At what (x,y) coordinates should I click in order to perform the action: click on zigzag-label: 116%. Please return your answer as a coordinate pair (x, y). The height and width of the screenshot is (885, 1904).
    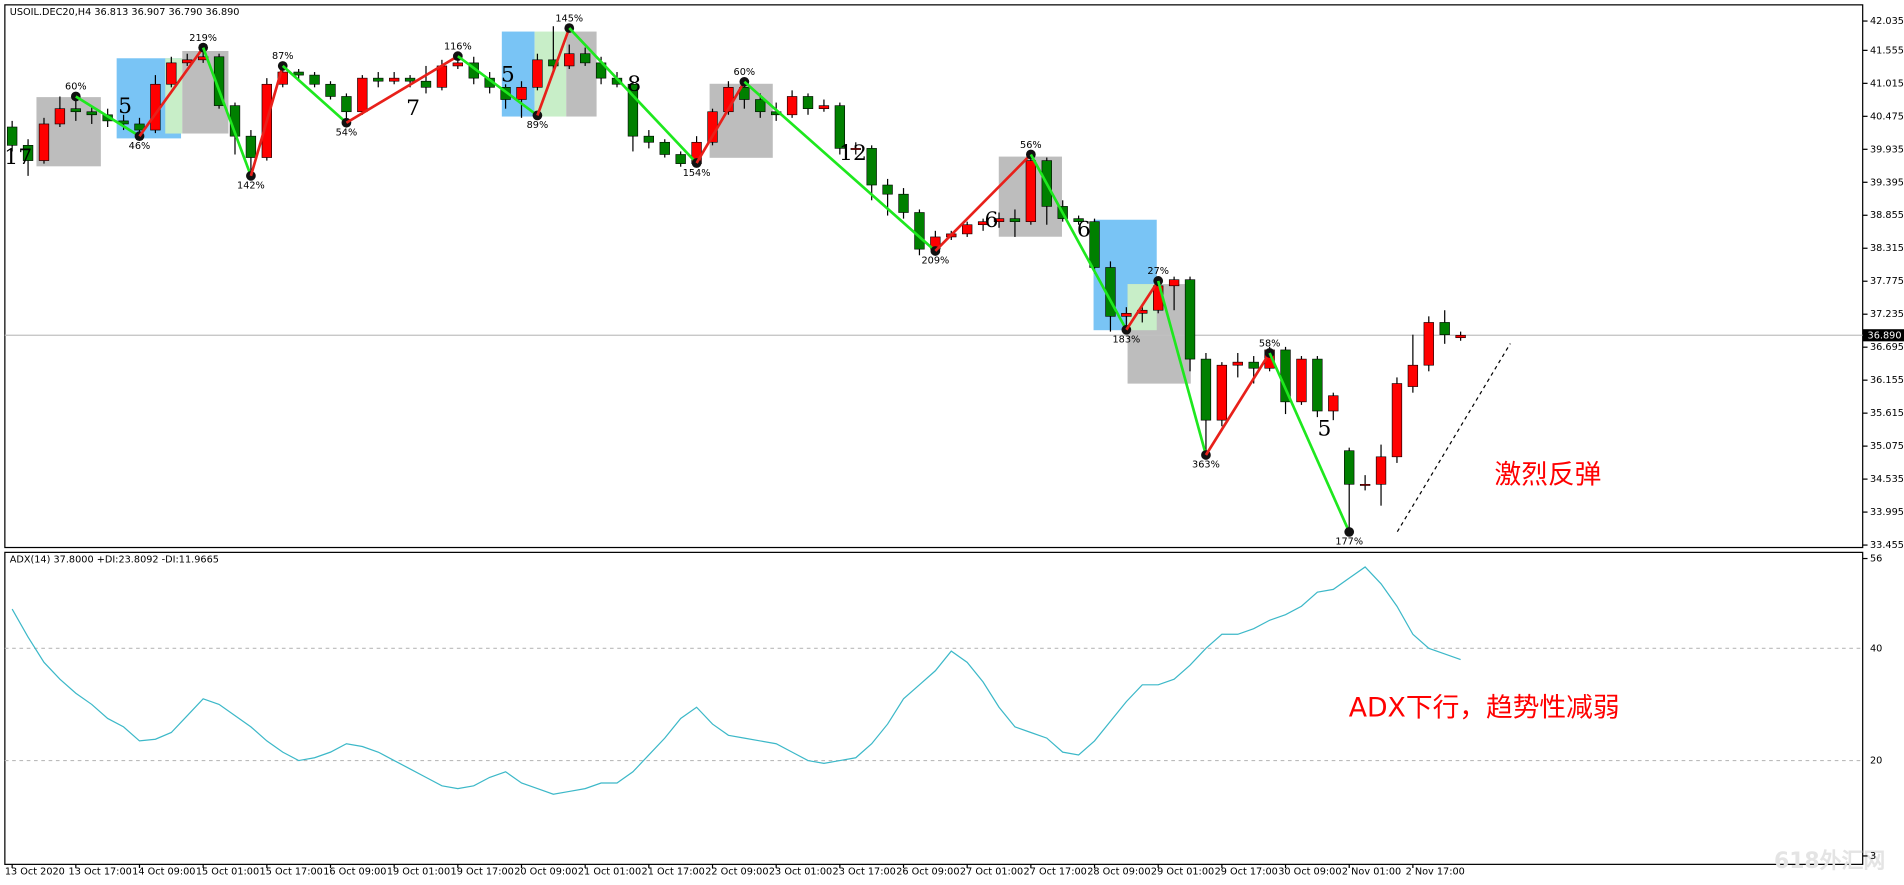
    Looking at the image, I should click on (458, 46).